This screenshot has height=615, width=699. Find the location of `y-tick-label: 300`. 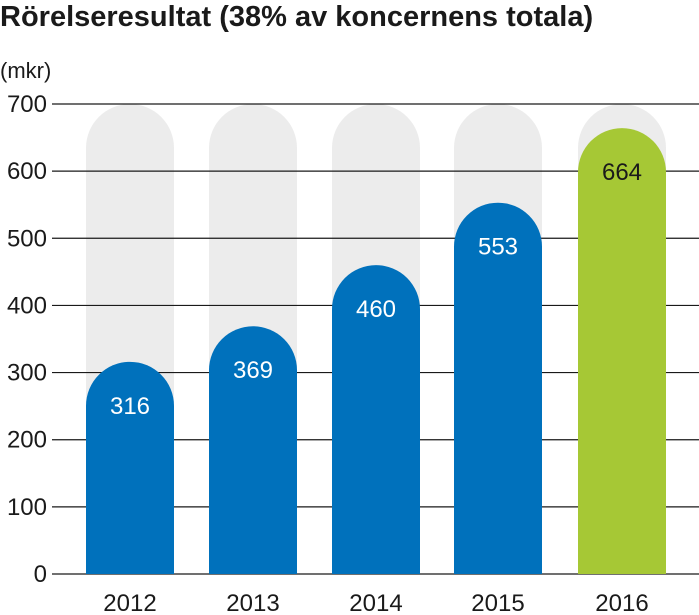

y-tick-label: 300 is located at coordinates (27, 373).